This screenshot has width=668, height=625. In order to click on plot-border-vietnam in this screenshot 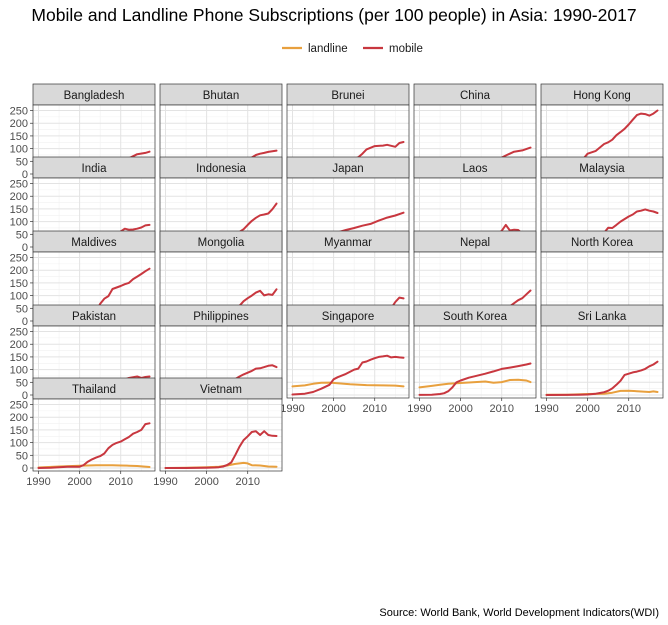, I will do `click(221, 435)`.